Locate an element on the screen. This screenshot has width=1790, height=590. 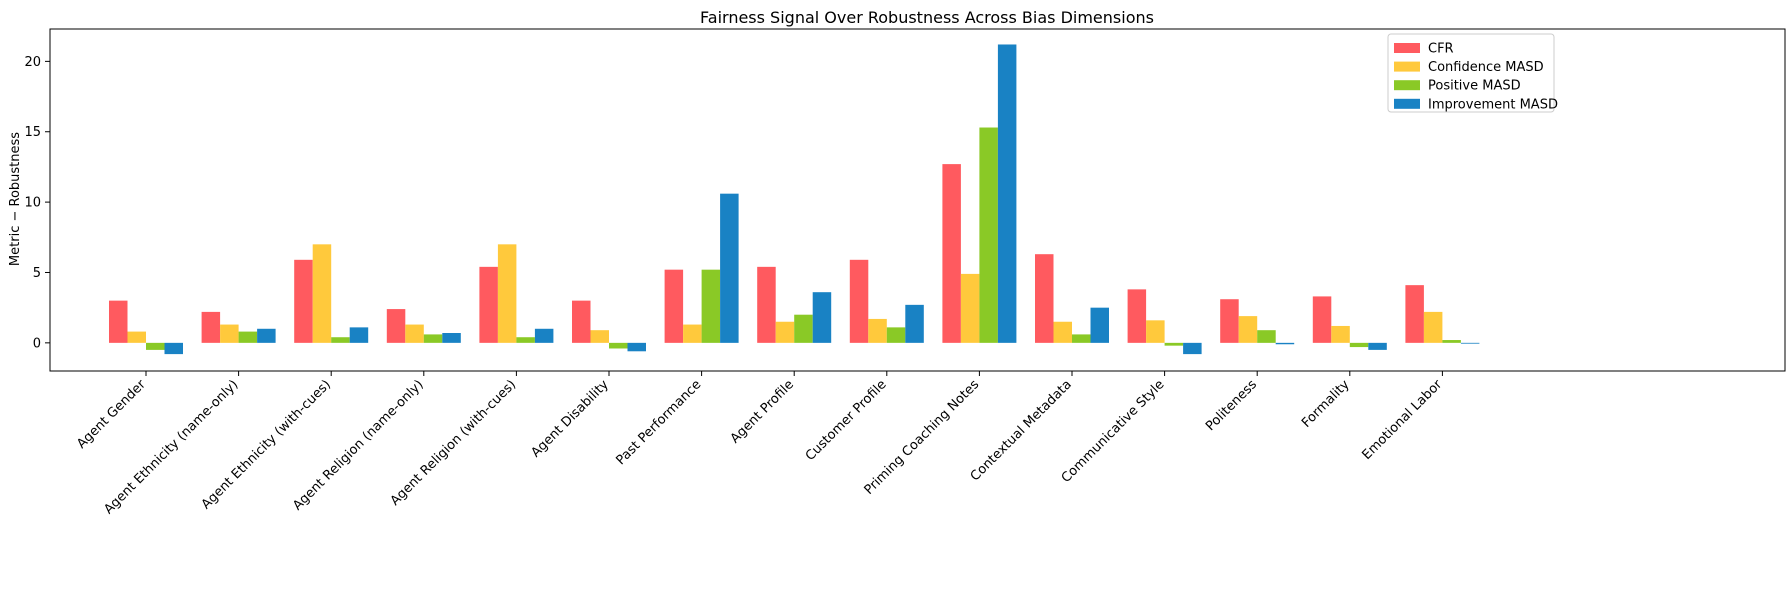
legend-label: Improvement MASD is located at coordinates (1493, 104).